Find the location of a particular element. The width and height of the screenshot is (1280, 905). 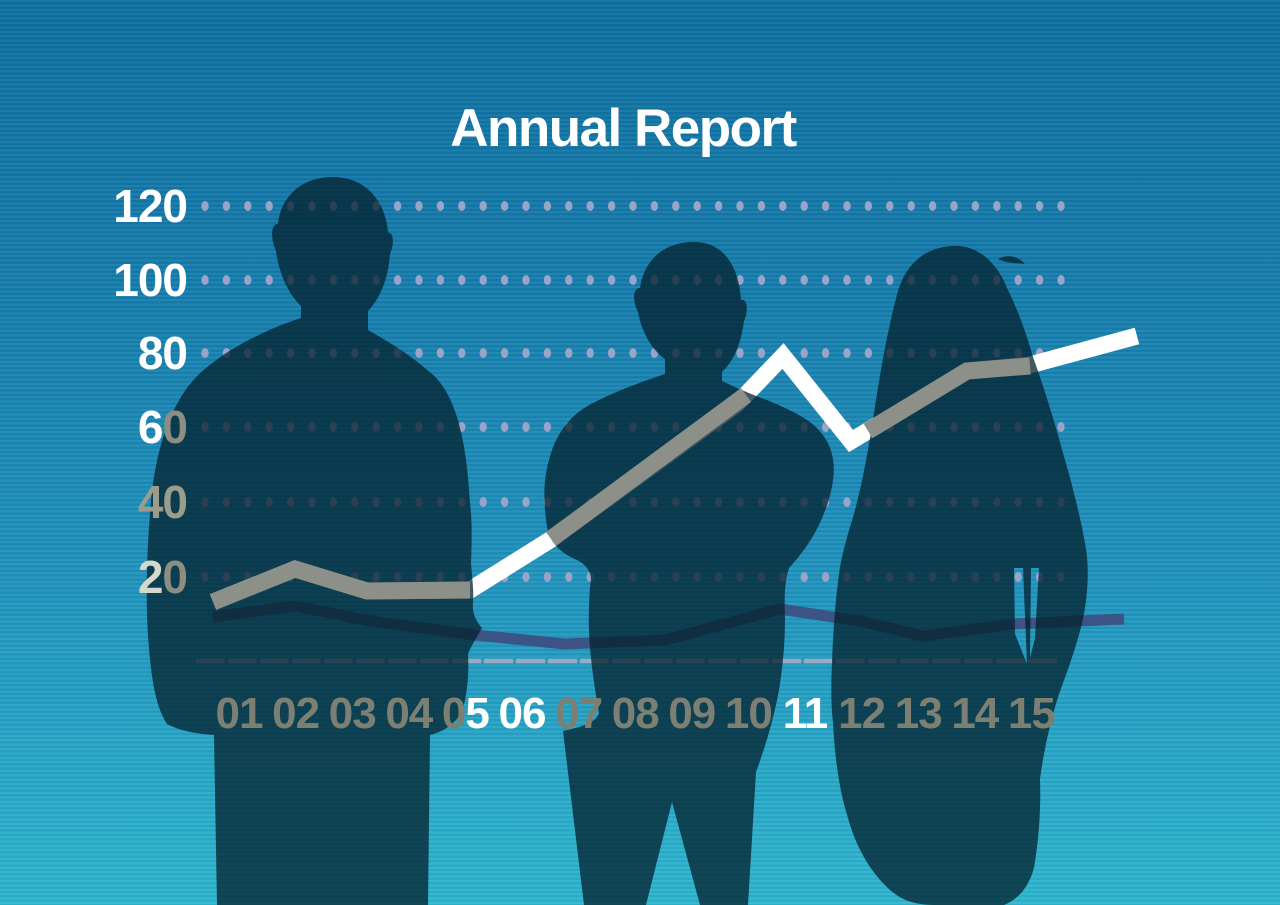

y-axis-label: 100 is located at coordinates (150, 280).